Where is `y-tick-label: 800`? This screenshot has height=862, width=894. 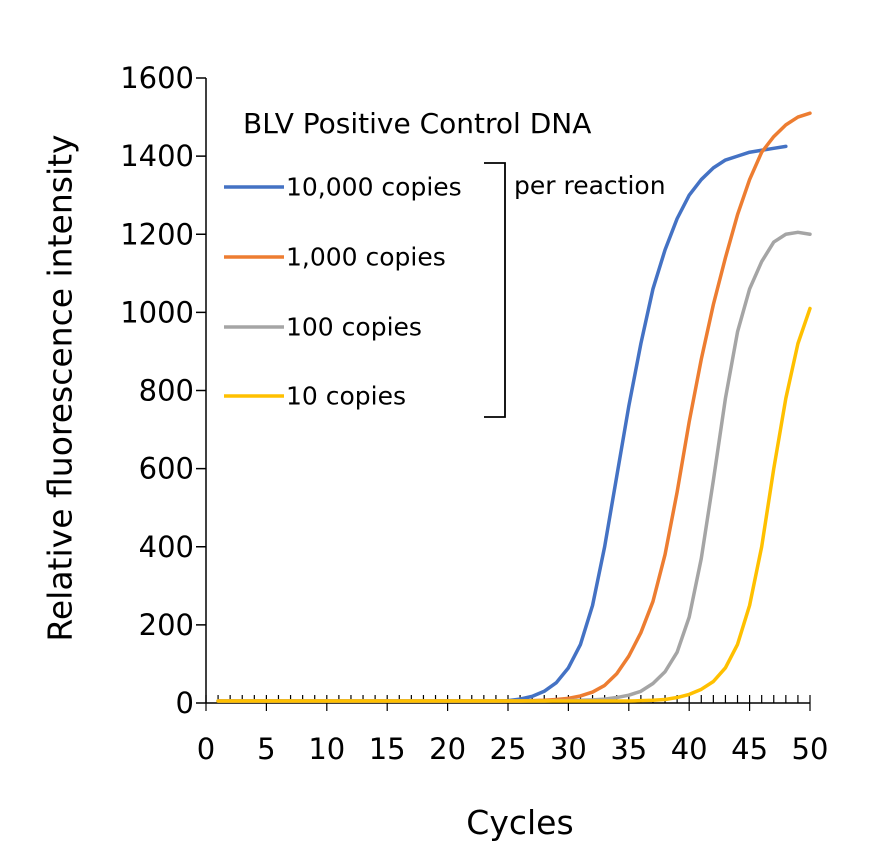
y-tick-label: 800 is located at coordinates (166, 391).